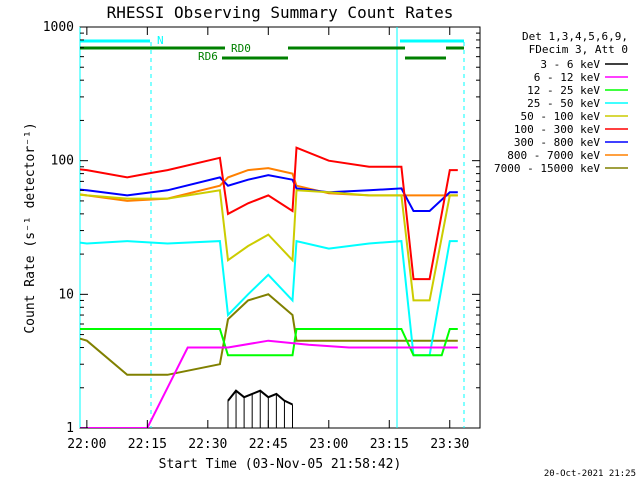 This screenshot has height=480, width=640. Describe the element at coordinates (567, 77) in the screenshot. I see `legend-label: 6 - 12 keV` at that location.